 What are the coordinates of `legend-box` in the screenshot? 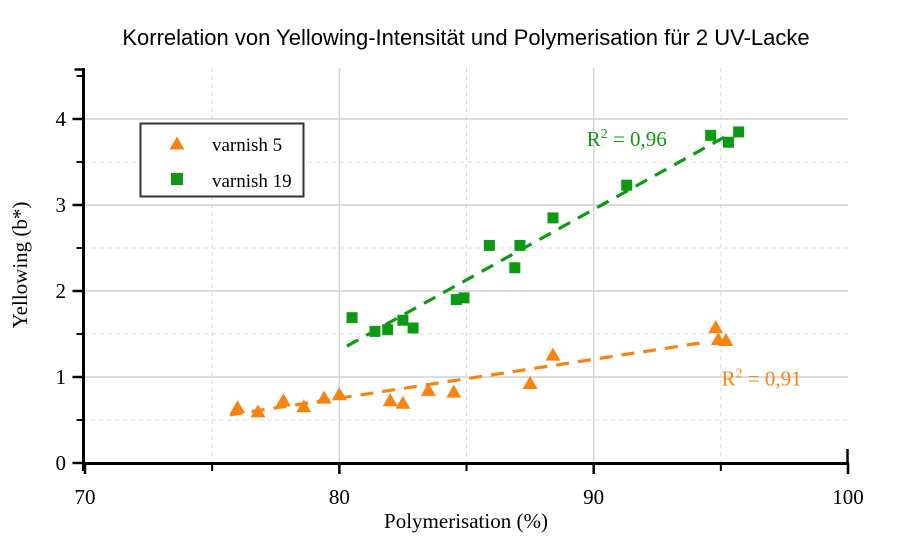 It's located at (222, 160).